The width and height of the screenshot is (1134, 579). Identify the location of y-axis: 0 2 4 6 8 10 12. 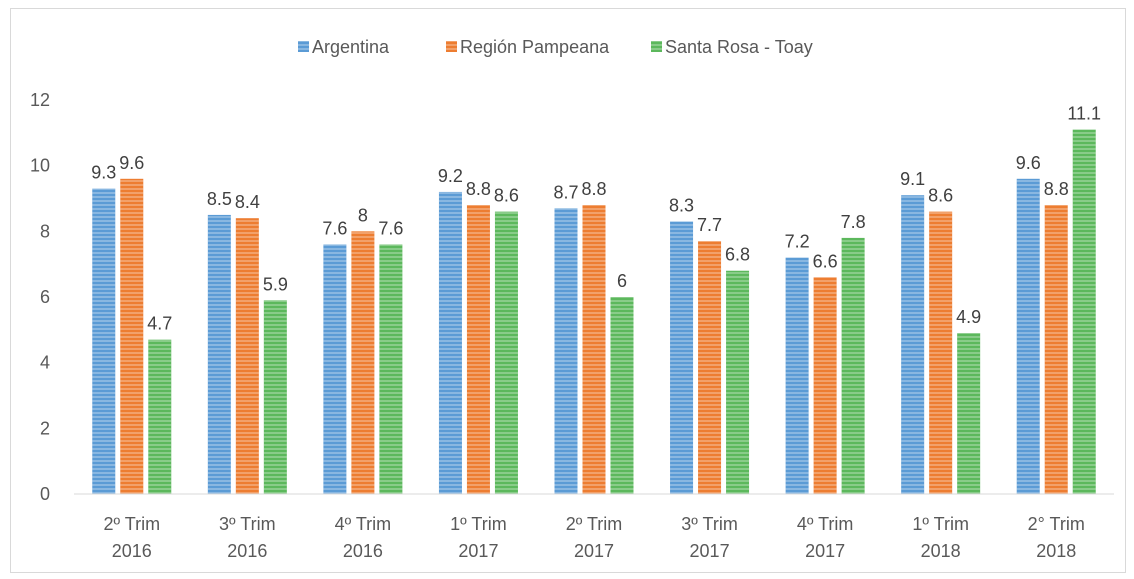
(40, 297).